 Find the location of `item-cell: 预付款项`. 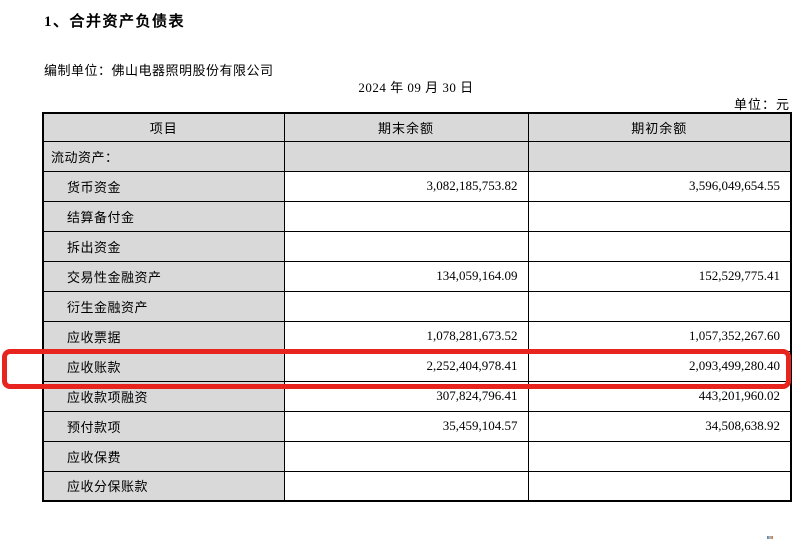

item-cell: 预付款项 is located at coordinates (163, 426).